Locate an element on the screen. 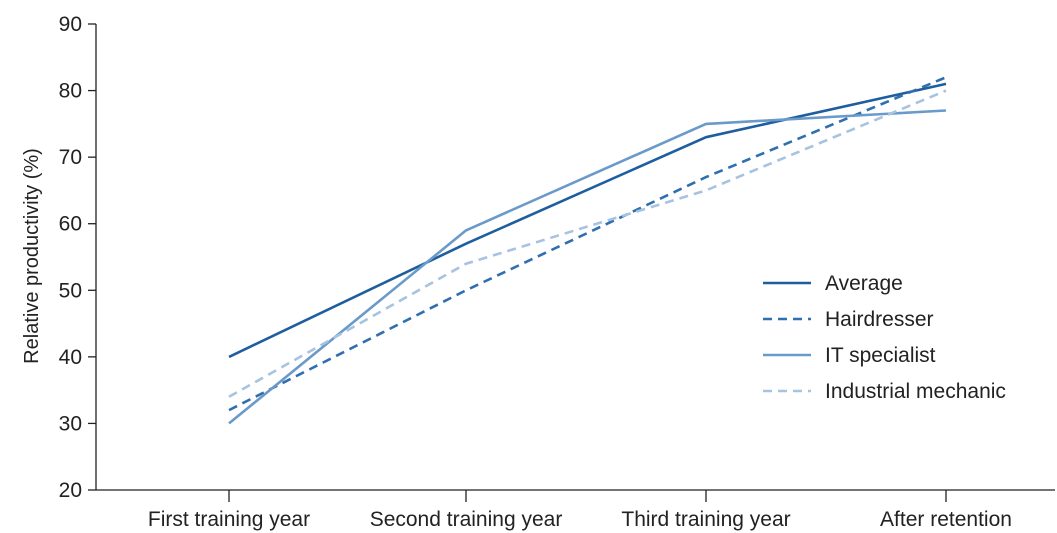 The width and height of the screenshot is (1057, 533). legend-item: Hairdresser is located at coordinates (848, 319).